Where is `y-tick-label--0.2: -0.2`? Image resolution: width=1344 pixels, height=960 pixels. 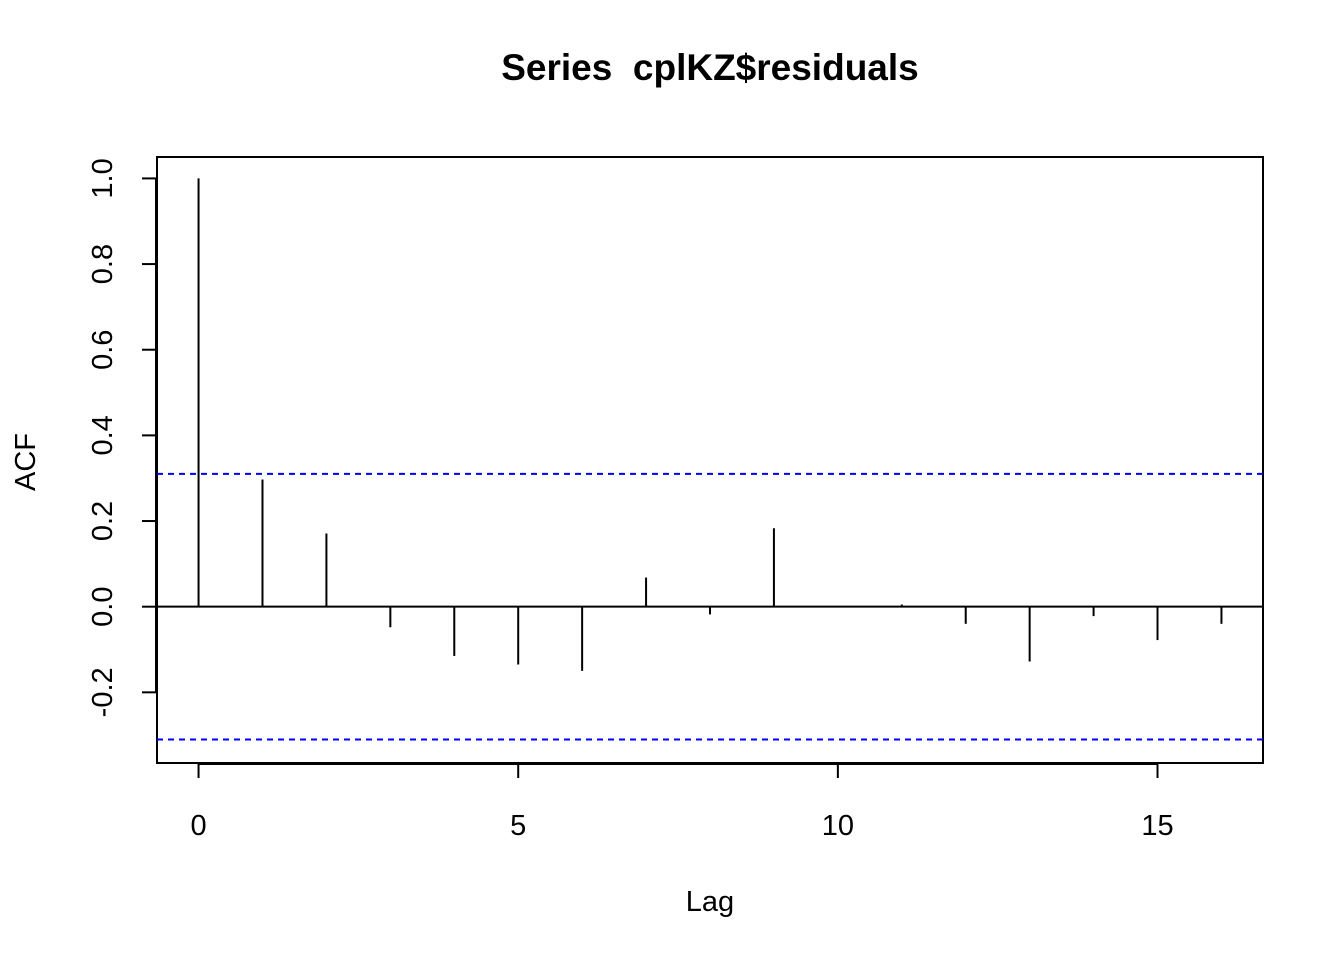
y-tick-label--0.2: -0.2 is located at coordinates (103, 692).